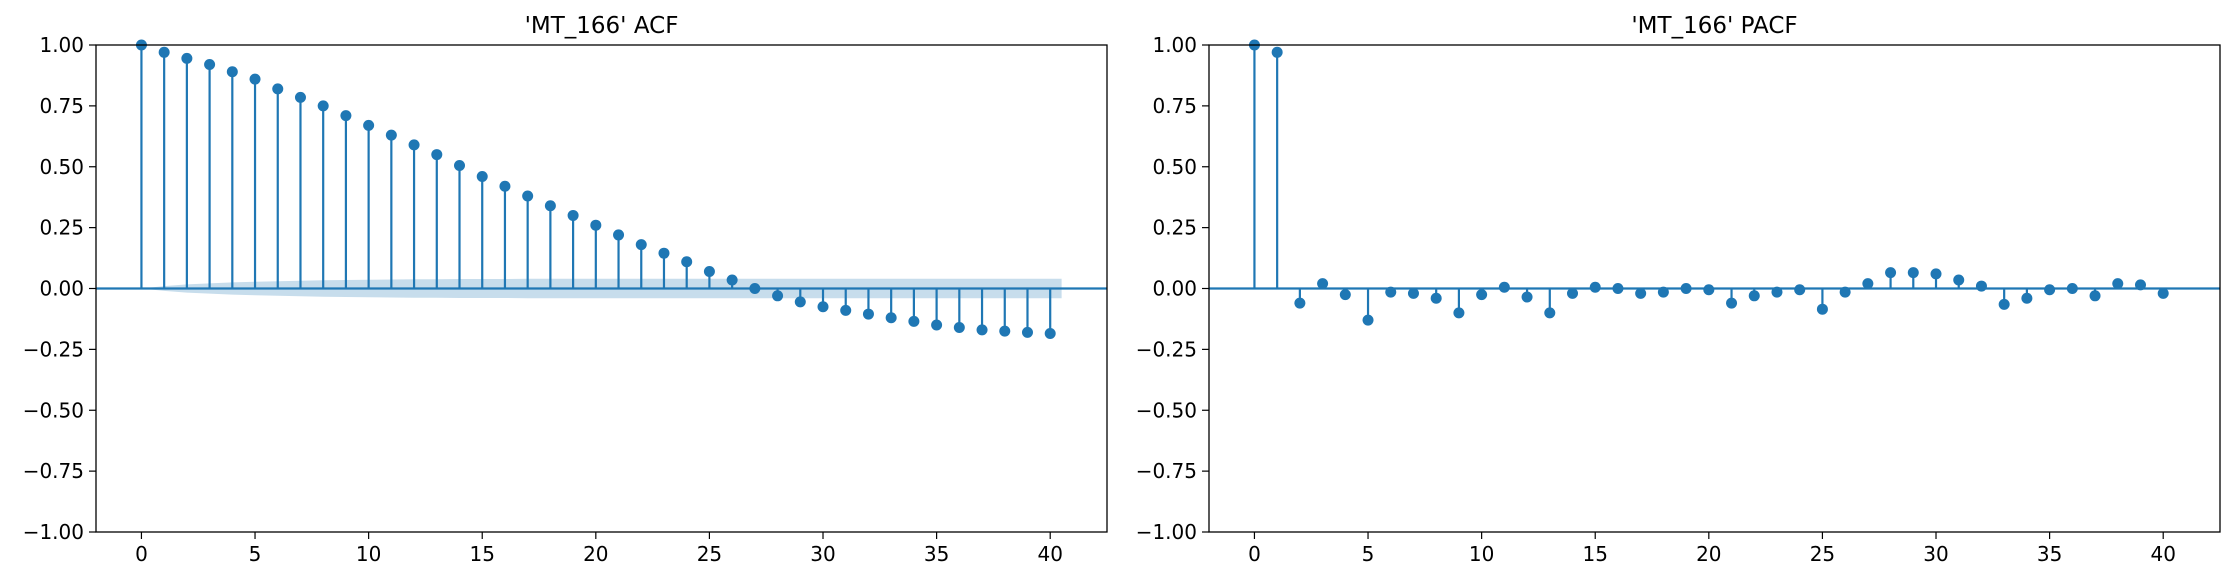 Image resolution: width=2235 pixels, height=581 pixels. I want to click on acf-y-tick-label: −0.75, so click(53, 471).